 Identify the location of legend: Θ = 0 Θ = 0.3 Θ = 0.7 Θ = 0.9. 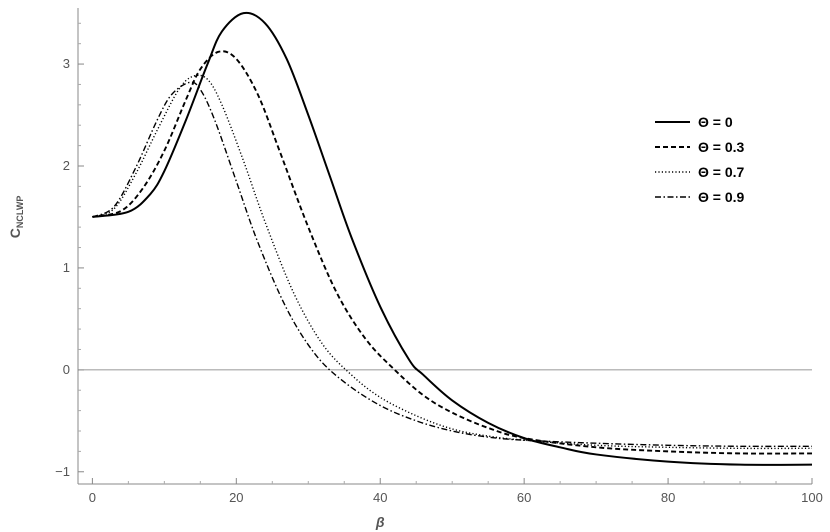
(700, 159).